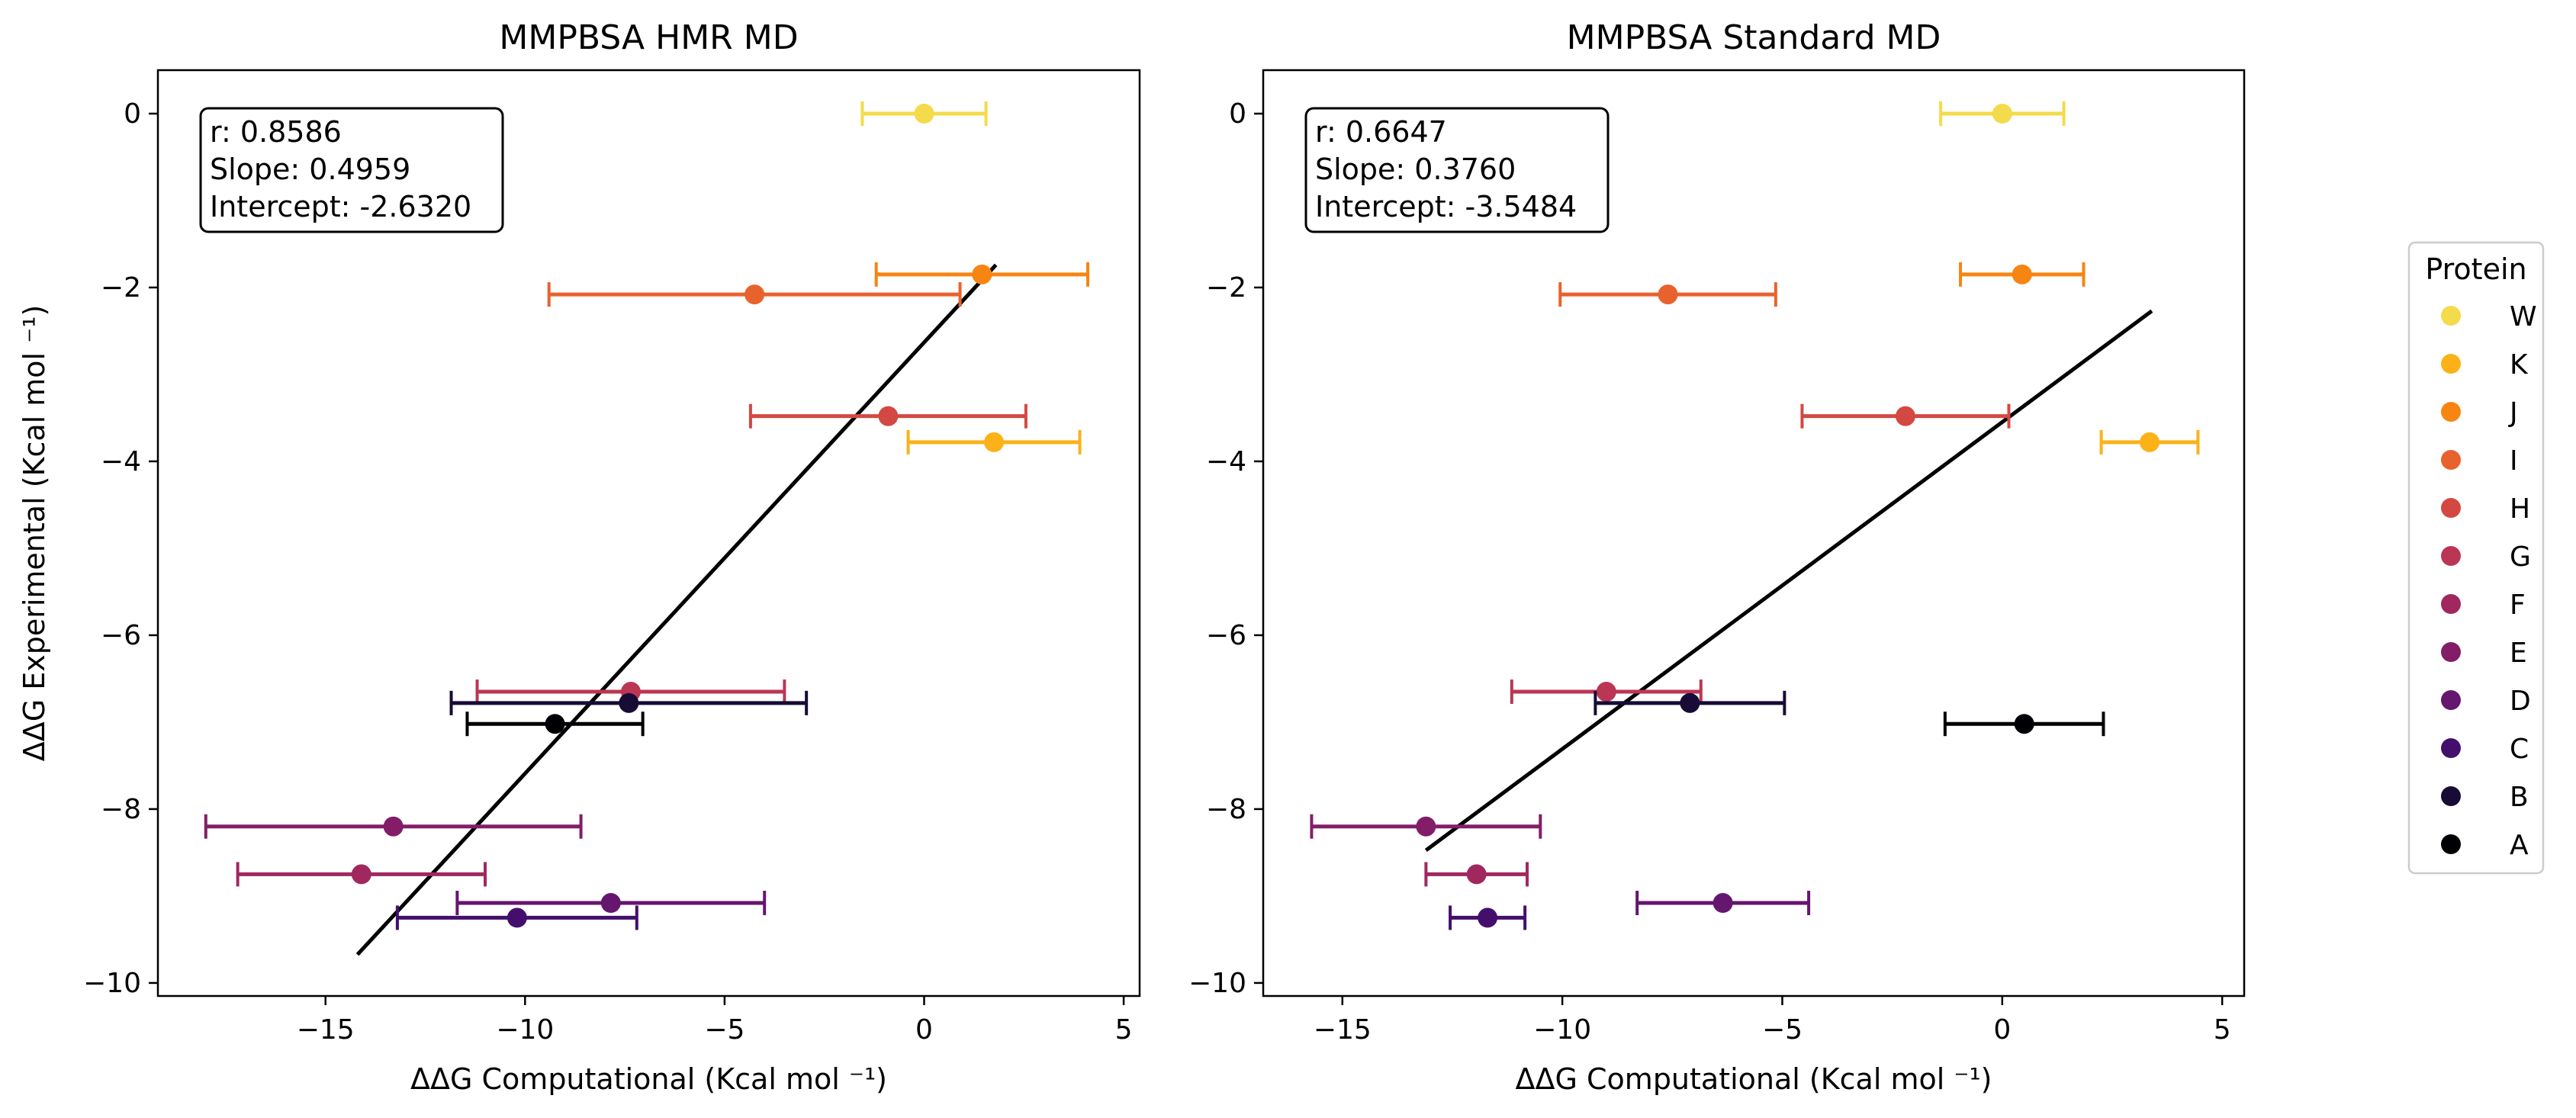 Image resolution: width=2576 pixels, height=1118 pixels. I want to click on data-point-K, so click(994, 442).